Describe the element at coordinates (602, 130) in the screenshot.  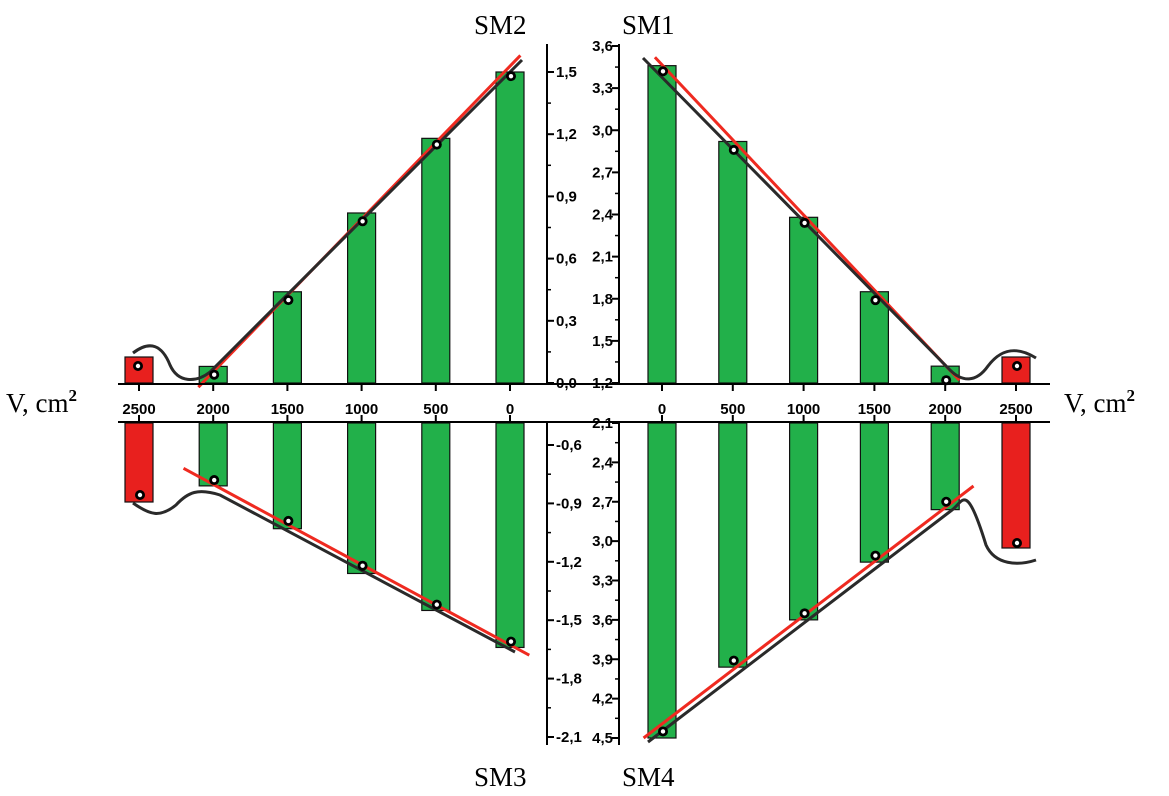
I see `y-tick-label-sm1: 3,0` at that location.